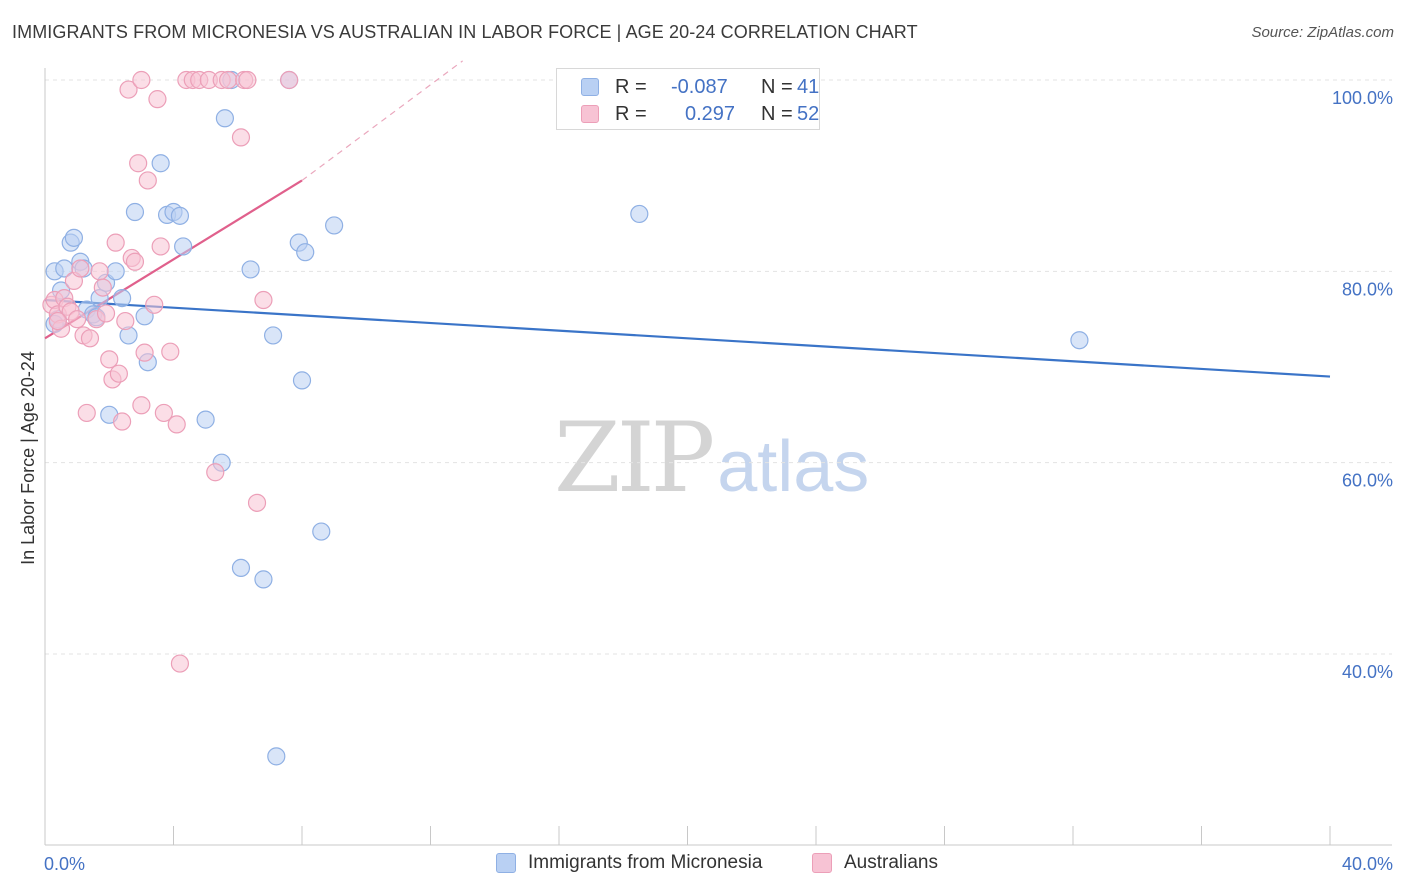  Describe the element at coordinates (699, 87) in the screenshot. I see `legend-r-value: -0.087` at that location.